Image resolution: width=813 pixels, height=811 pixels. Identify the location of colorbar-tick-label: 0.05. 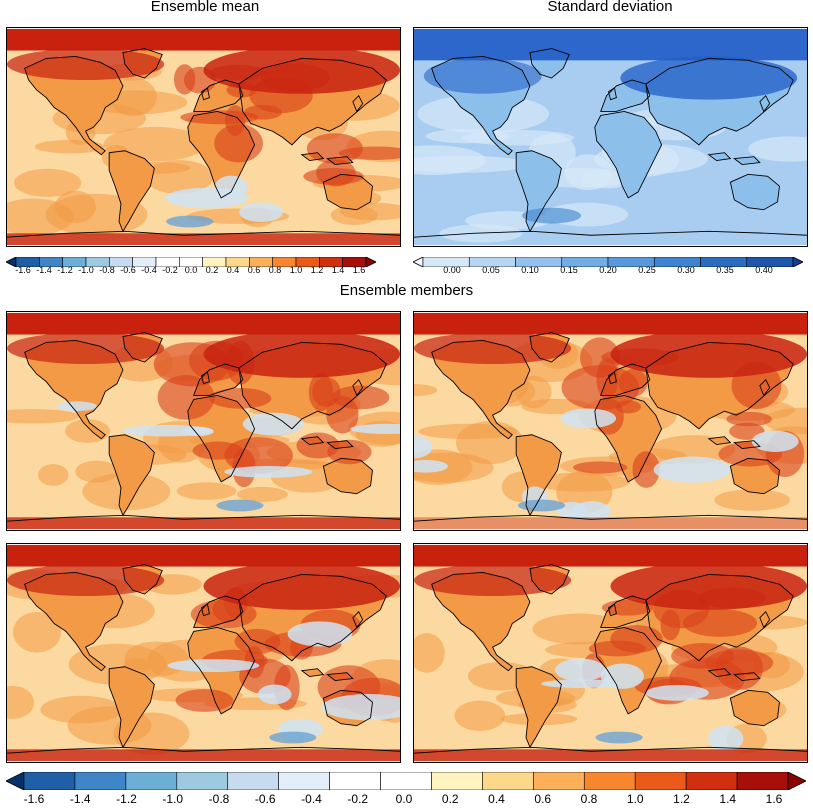
(491, 270).